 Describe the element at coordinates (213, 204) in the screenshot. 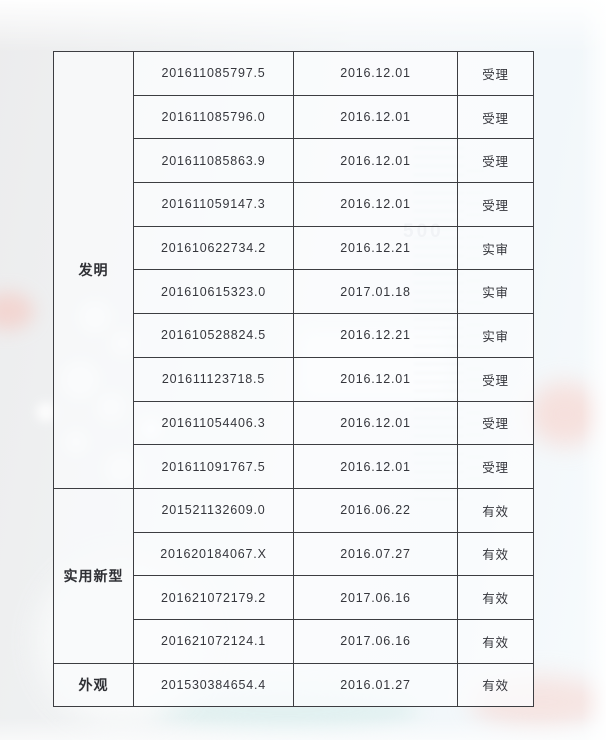

I see `patent-number-cell: 201611059147.3` at that location.